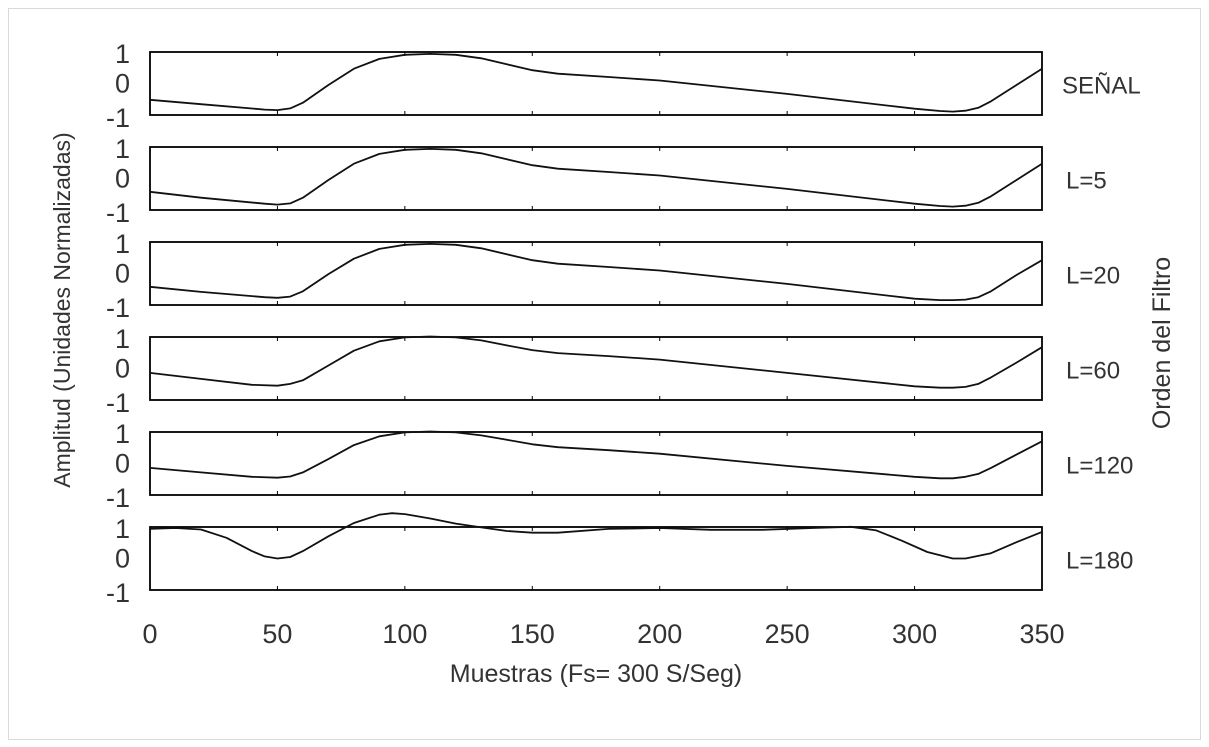  I want to click on right-axis-label: Orden del Filtro, so click(1162, 343).